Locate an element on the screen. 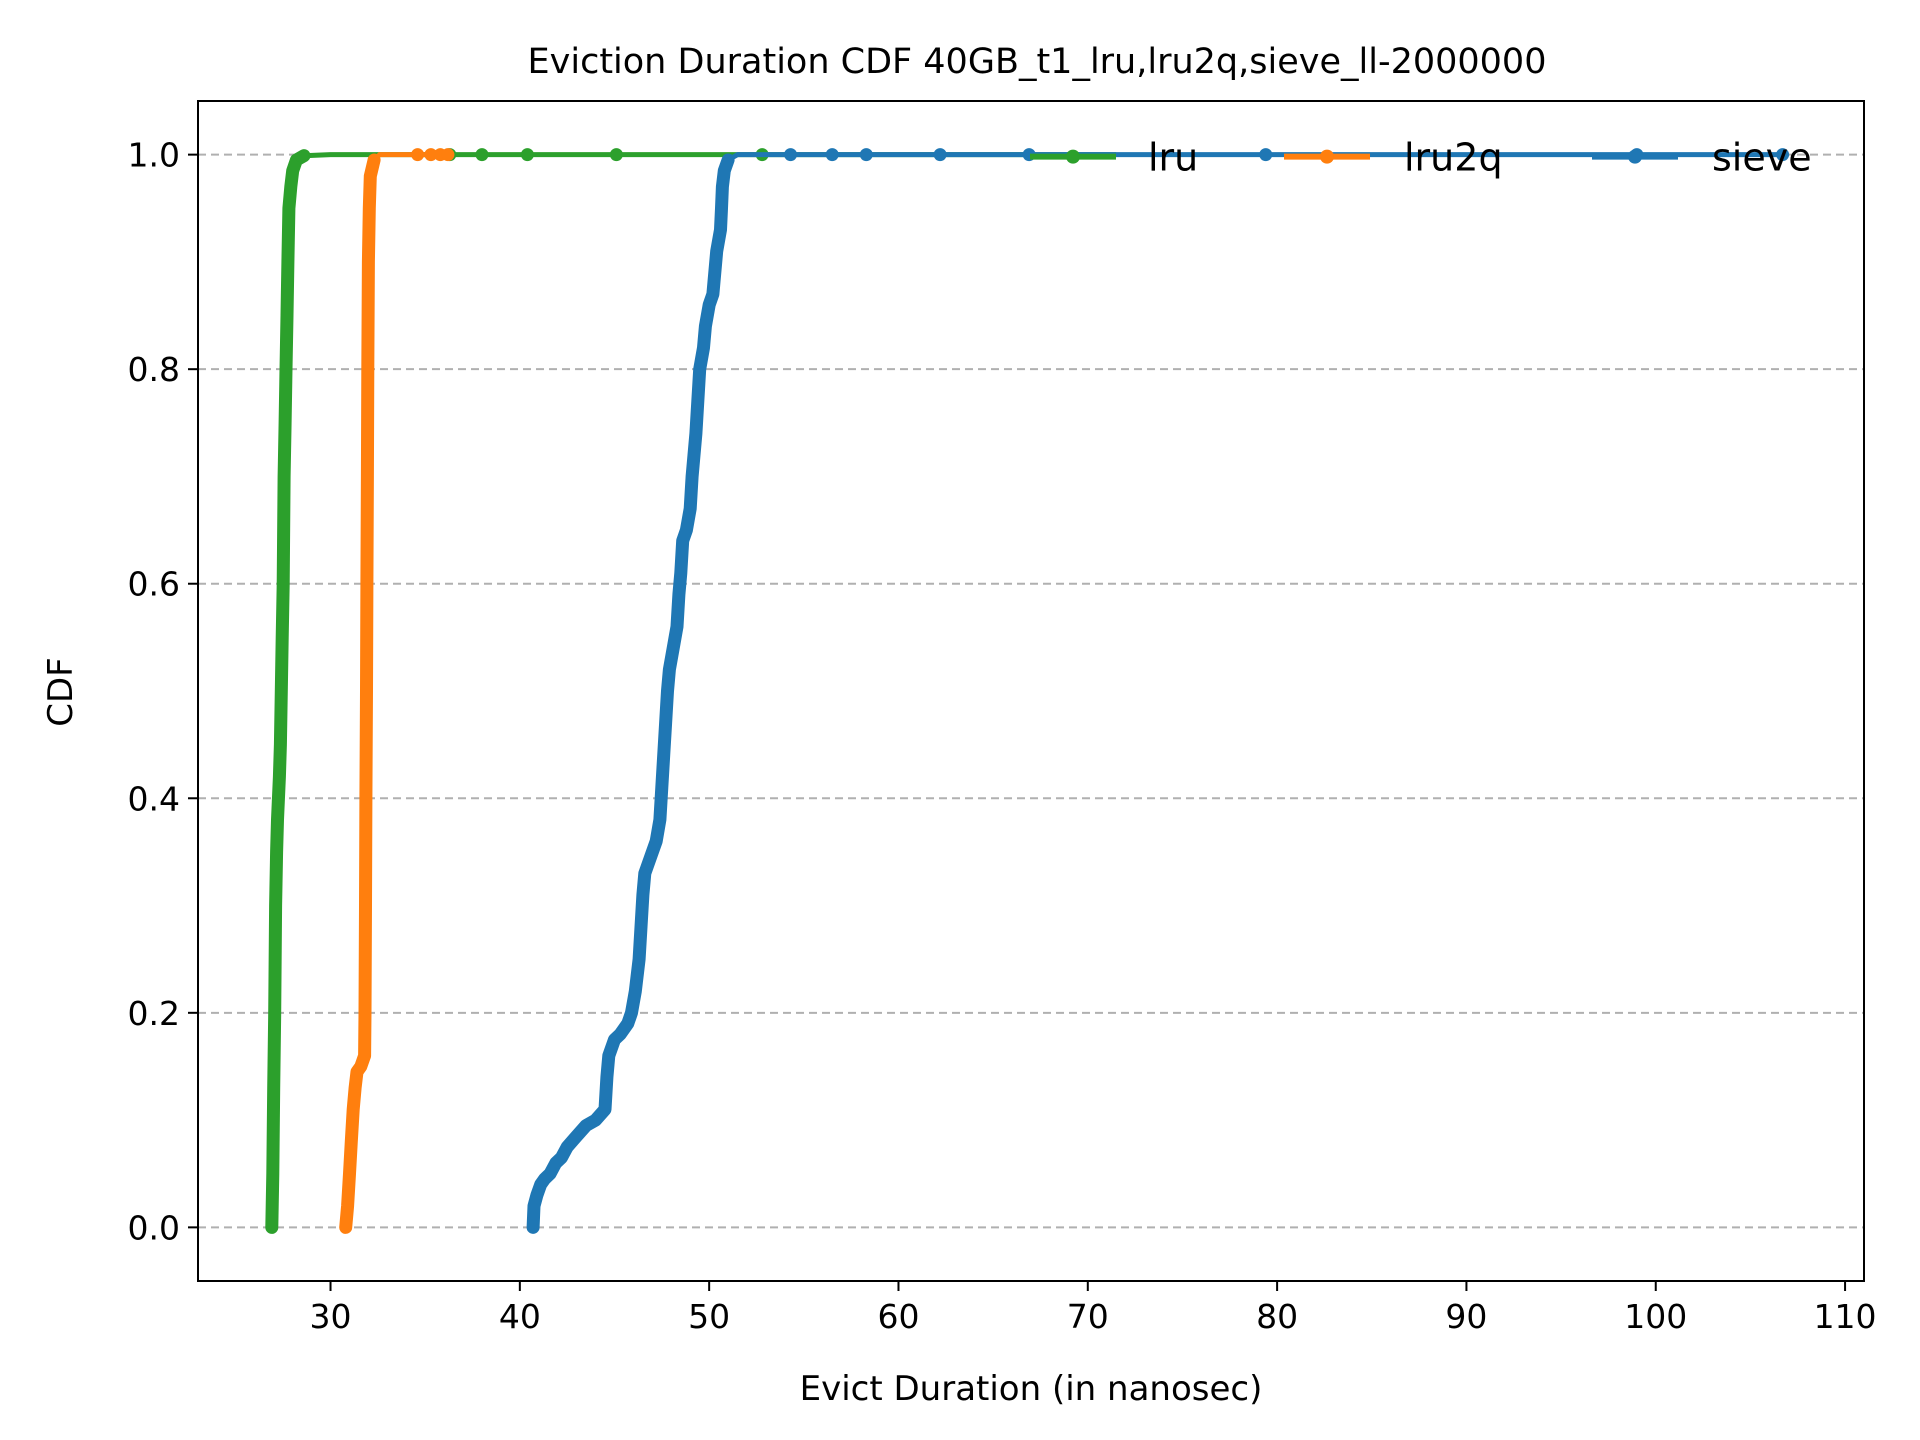 Image resolution: width=1920 pixels, height=1440 pixels. x-tick-label: 100 is located at coordinates (1655, 1316).